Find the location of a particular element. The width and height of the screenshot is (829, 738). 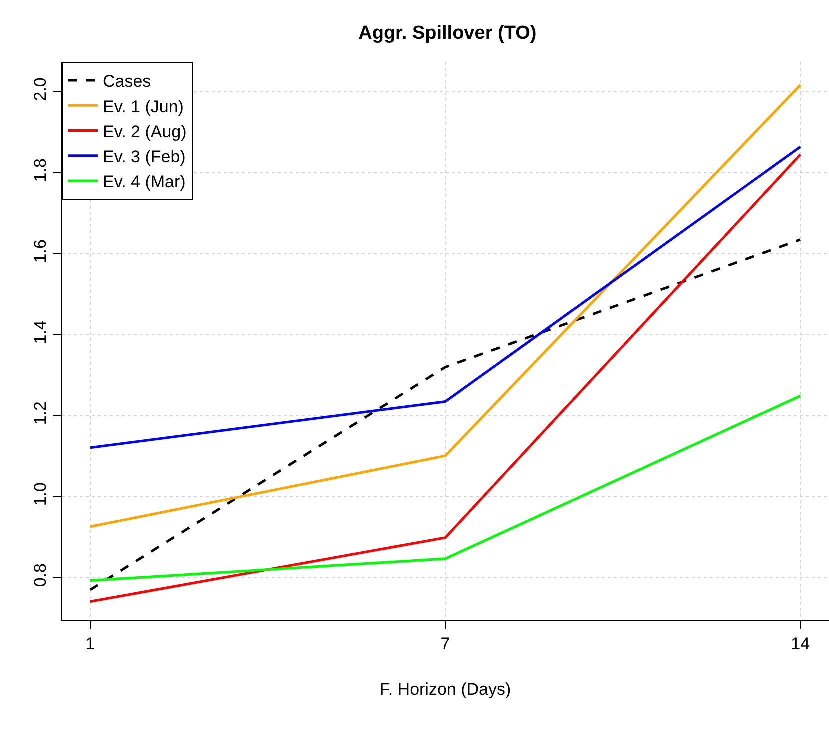

x-tick-label: 14 is located at coordinates (800, 644).